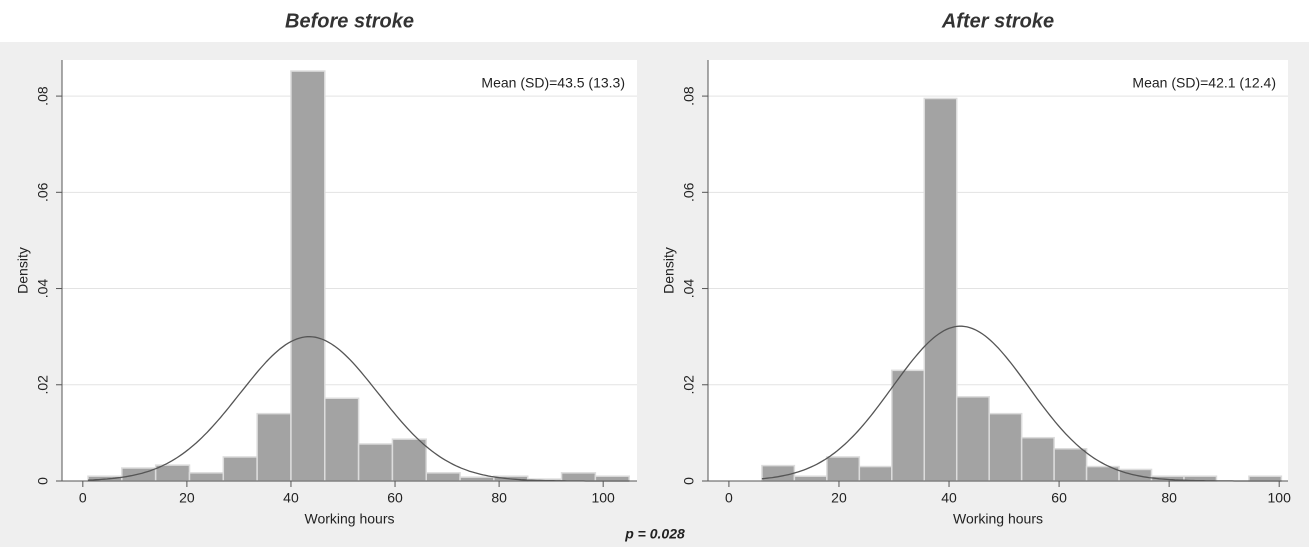 This screenshot has width=1309, height=547. Describe the element at coordinates (1204, 83) in the screenshot. I see `annotation: Mean (SD)=42.1 (12.4)` at that location.